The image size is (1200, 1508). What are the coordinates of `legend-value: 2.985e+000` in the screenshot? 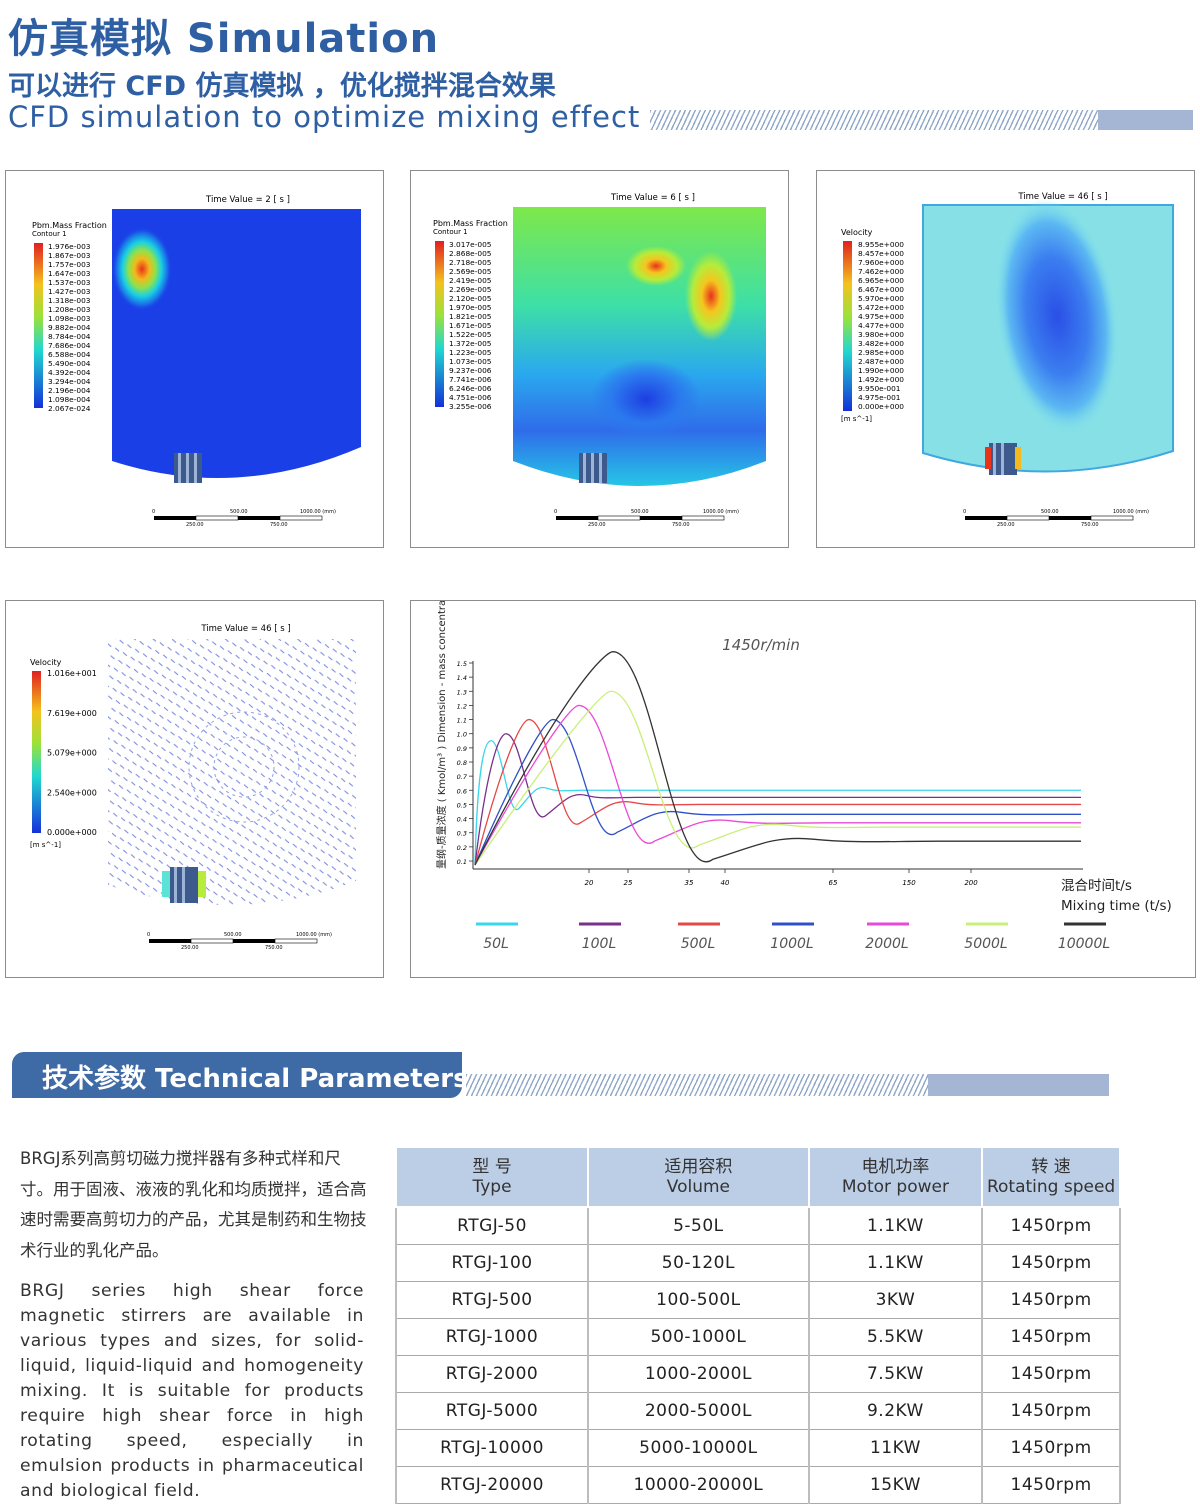 It's located at (881, 352).